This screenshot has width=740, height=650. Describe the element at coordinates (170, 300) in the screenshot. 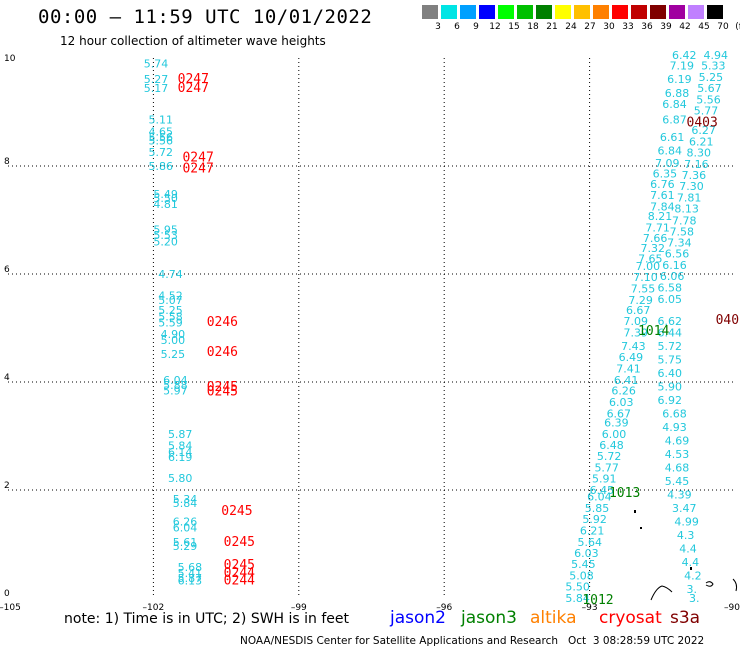

I see `swh-value: 5.07` at that location.